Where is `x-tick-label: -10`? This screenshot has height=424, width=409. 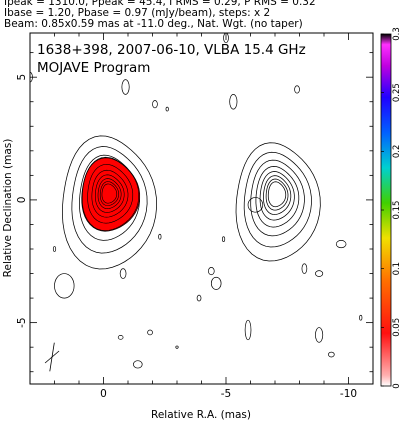 x-tick-label: -10 is located at coordinates (348, 394).